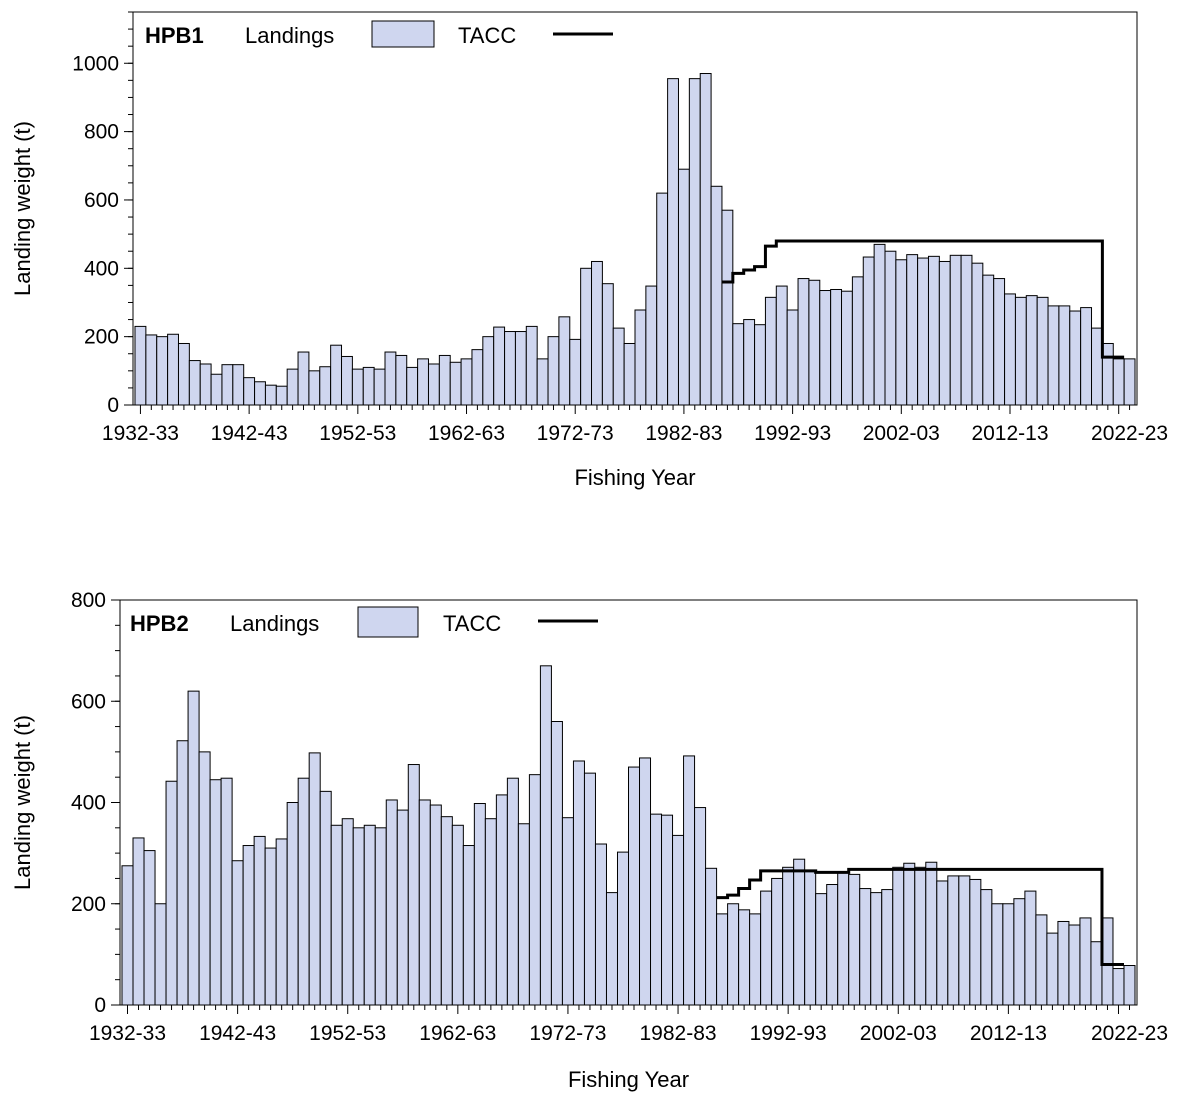 The height and width of the screenshot is (1093, 1185). Describe the element at coordinates (466, 433) in the screenshot. I see `x-tick-label: 1962-63` at that location.